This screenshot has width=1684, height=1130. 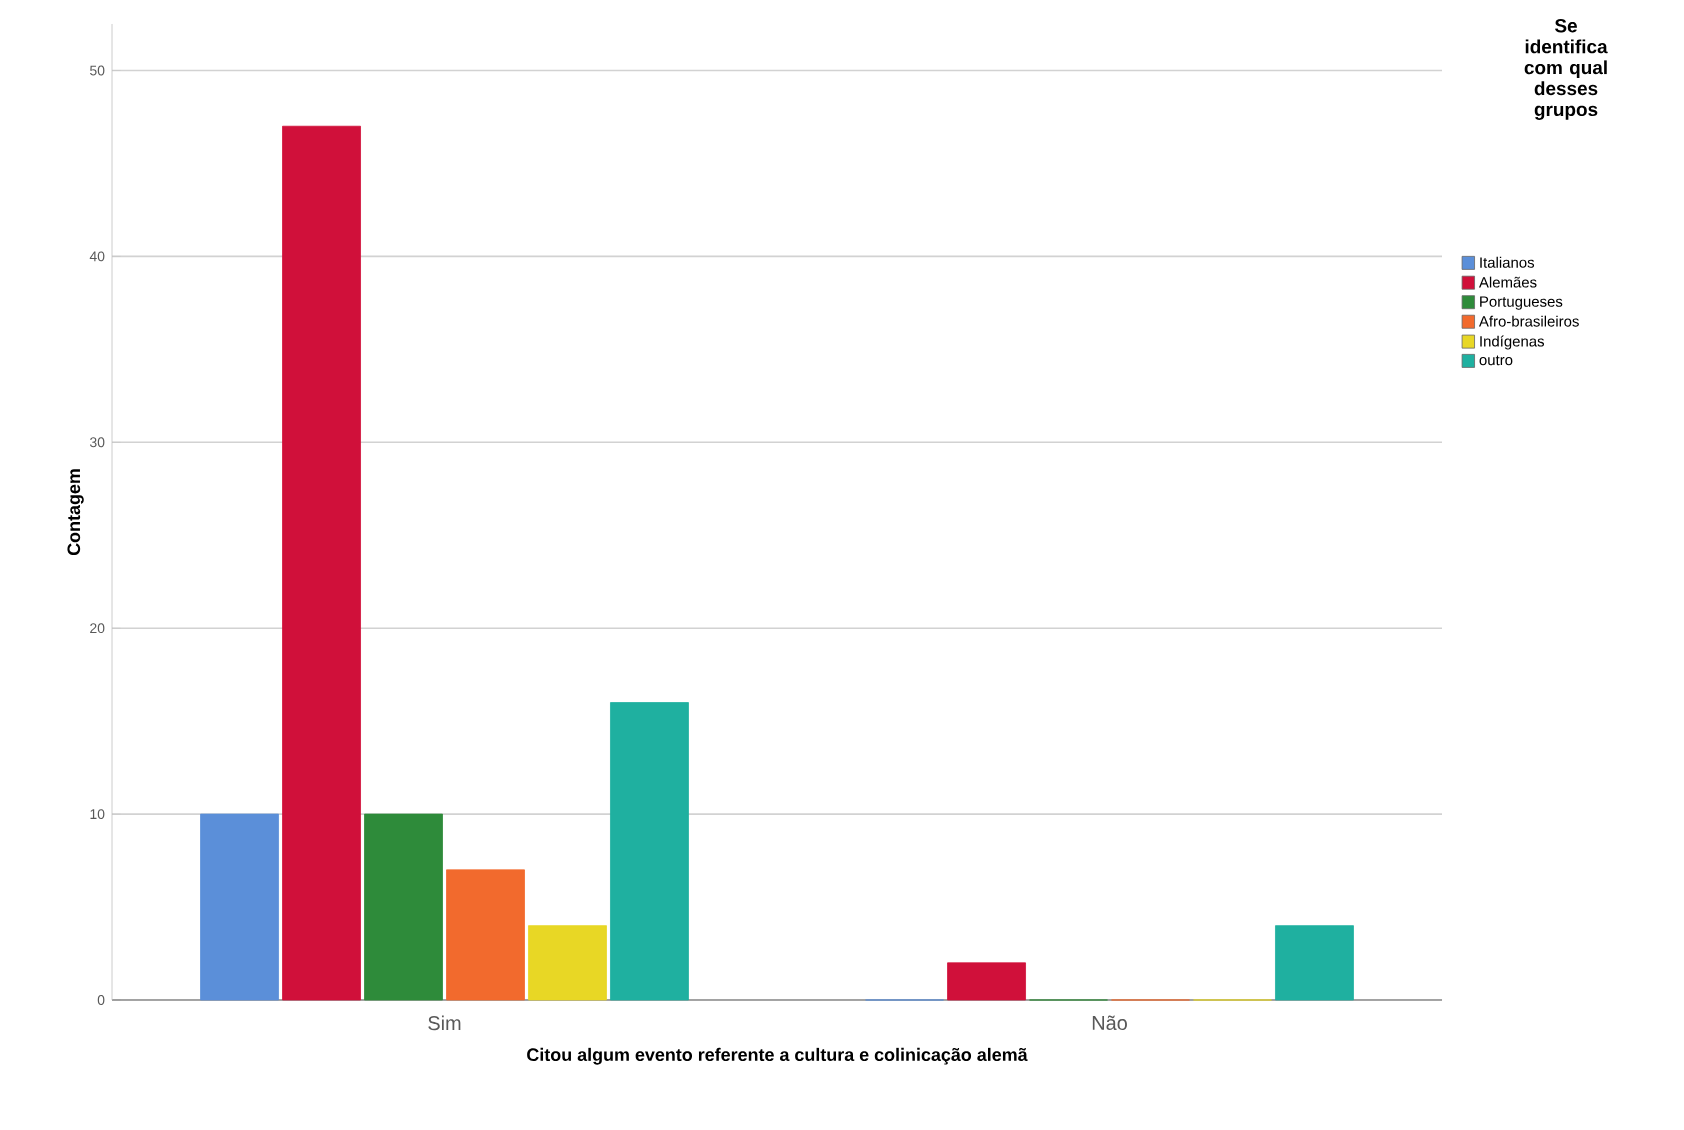 I want to click on x-tick-label: Não, so click(x=1109, y=1023).